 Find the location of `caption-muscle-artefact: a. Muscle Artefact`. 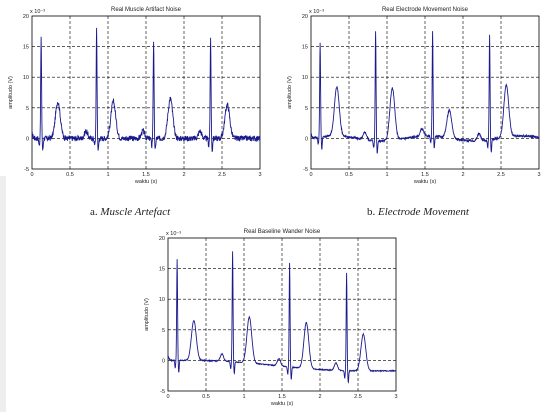

caption-muscle-artefact: a. Muscle Artefact is located at coordinates (130, 212).